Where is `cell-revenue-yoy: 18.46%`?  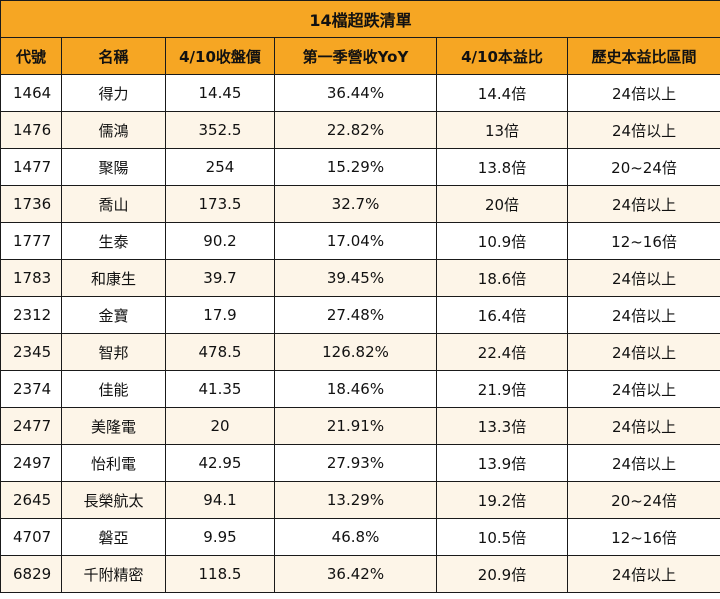
cell-revenue-yoy: 18.46% is located at coordinates (355, 389).